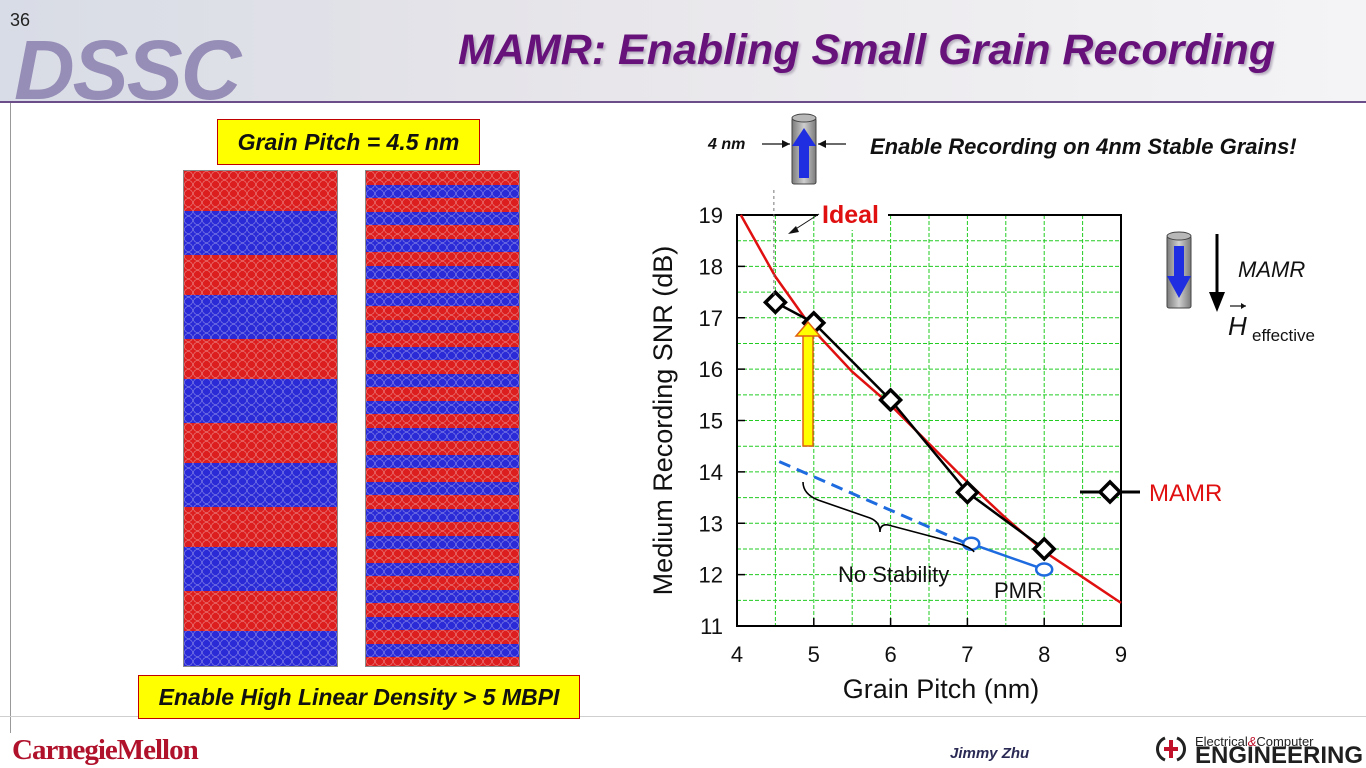  Describe the element at coordinates (850, 215) in the screenshot. I see `ideal-label: Ideal` at that location.